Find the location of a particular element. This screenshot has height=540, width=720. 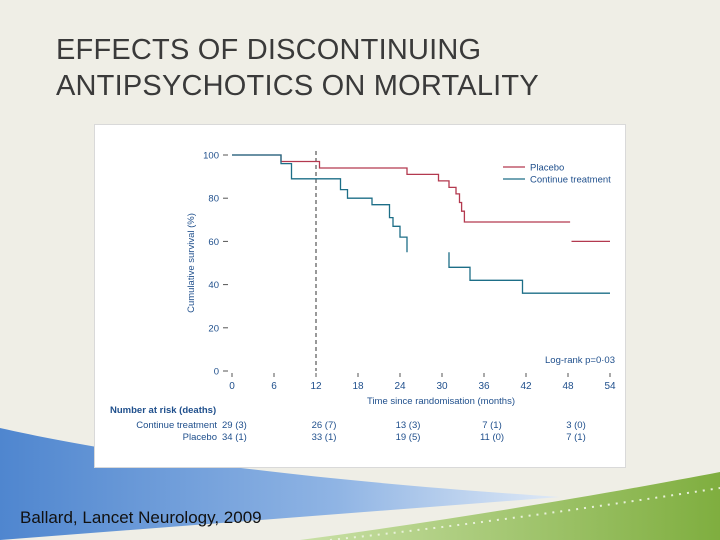

series-line-continue-treatment is located at coordinates (320, 203).